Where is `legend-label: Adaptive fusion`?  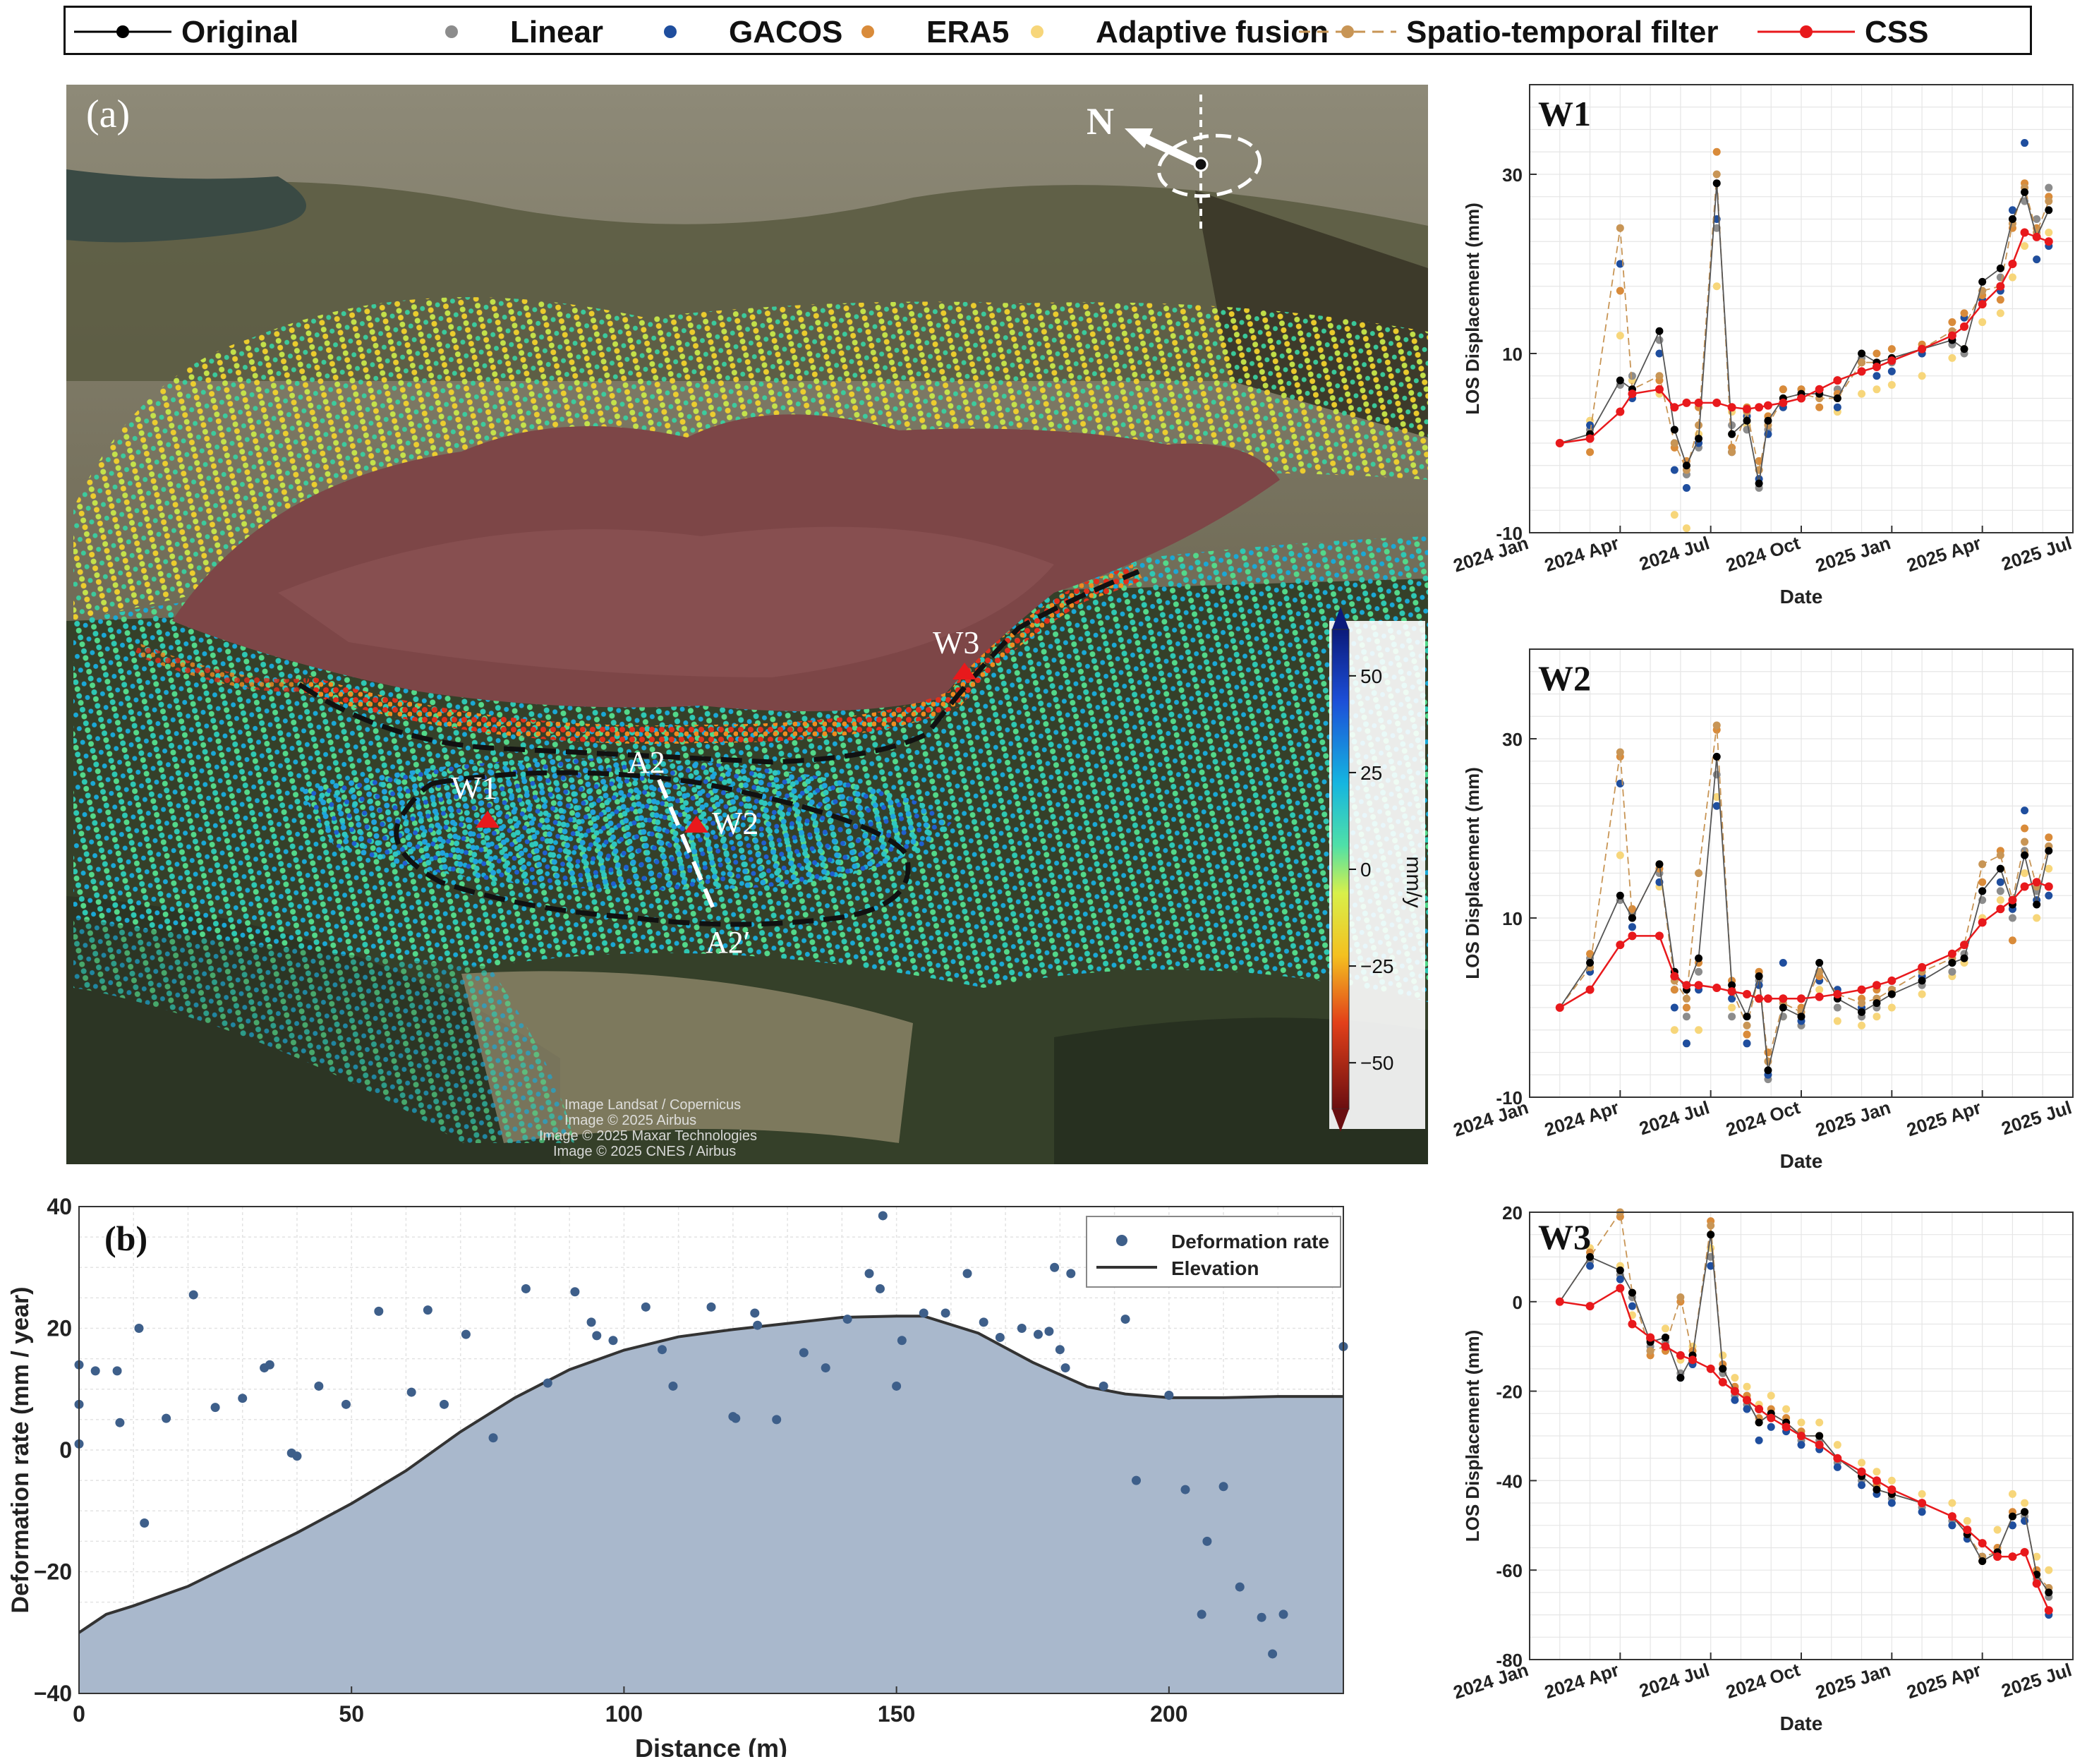 legend-label: Adaptive fusion is located at coordinates (1212, 32).